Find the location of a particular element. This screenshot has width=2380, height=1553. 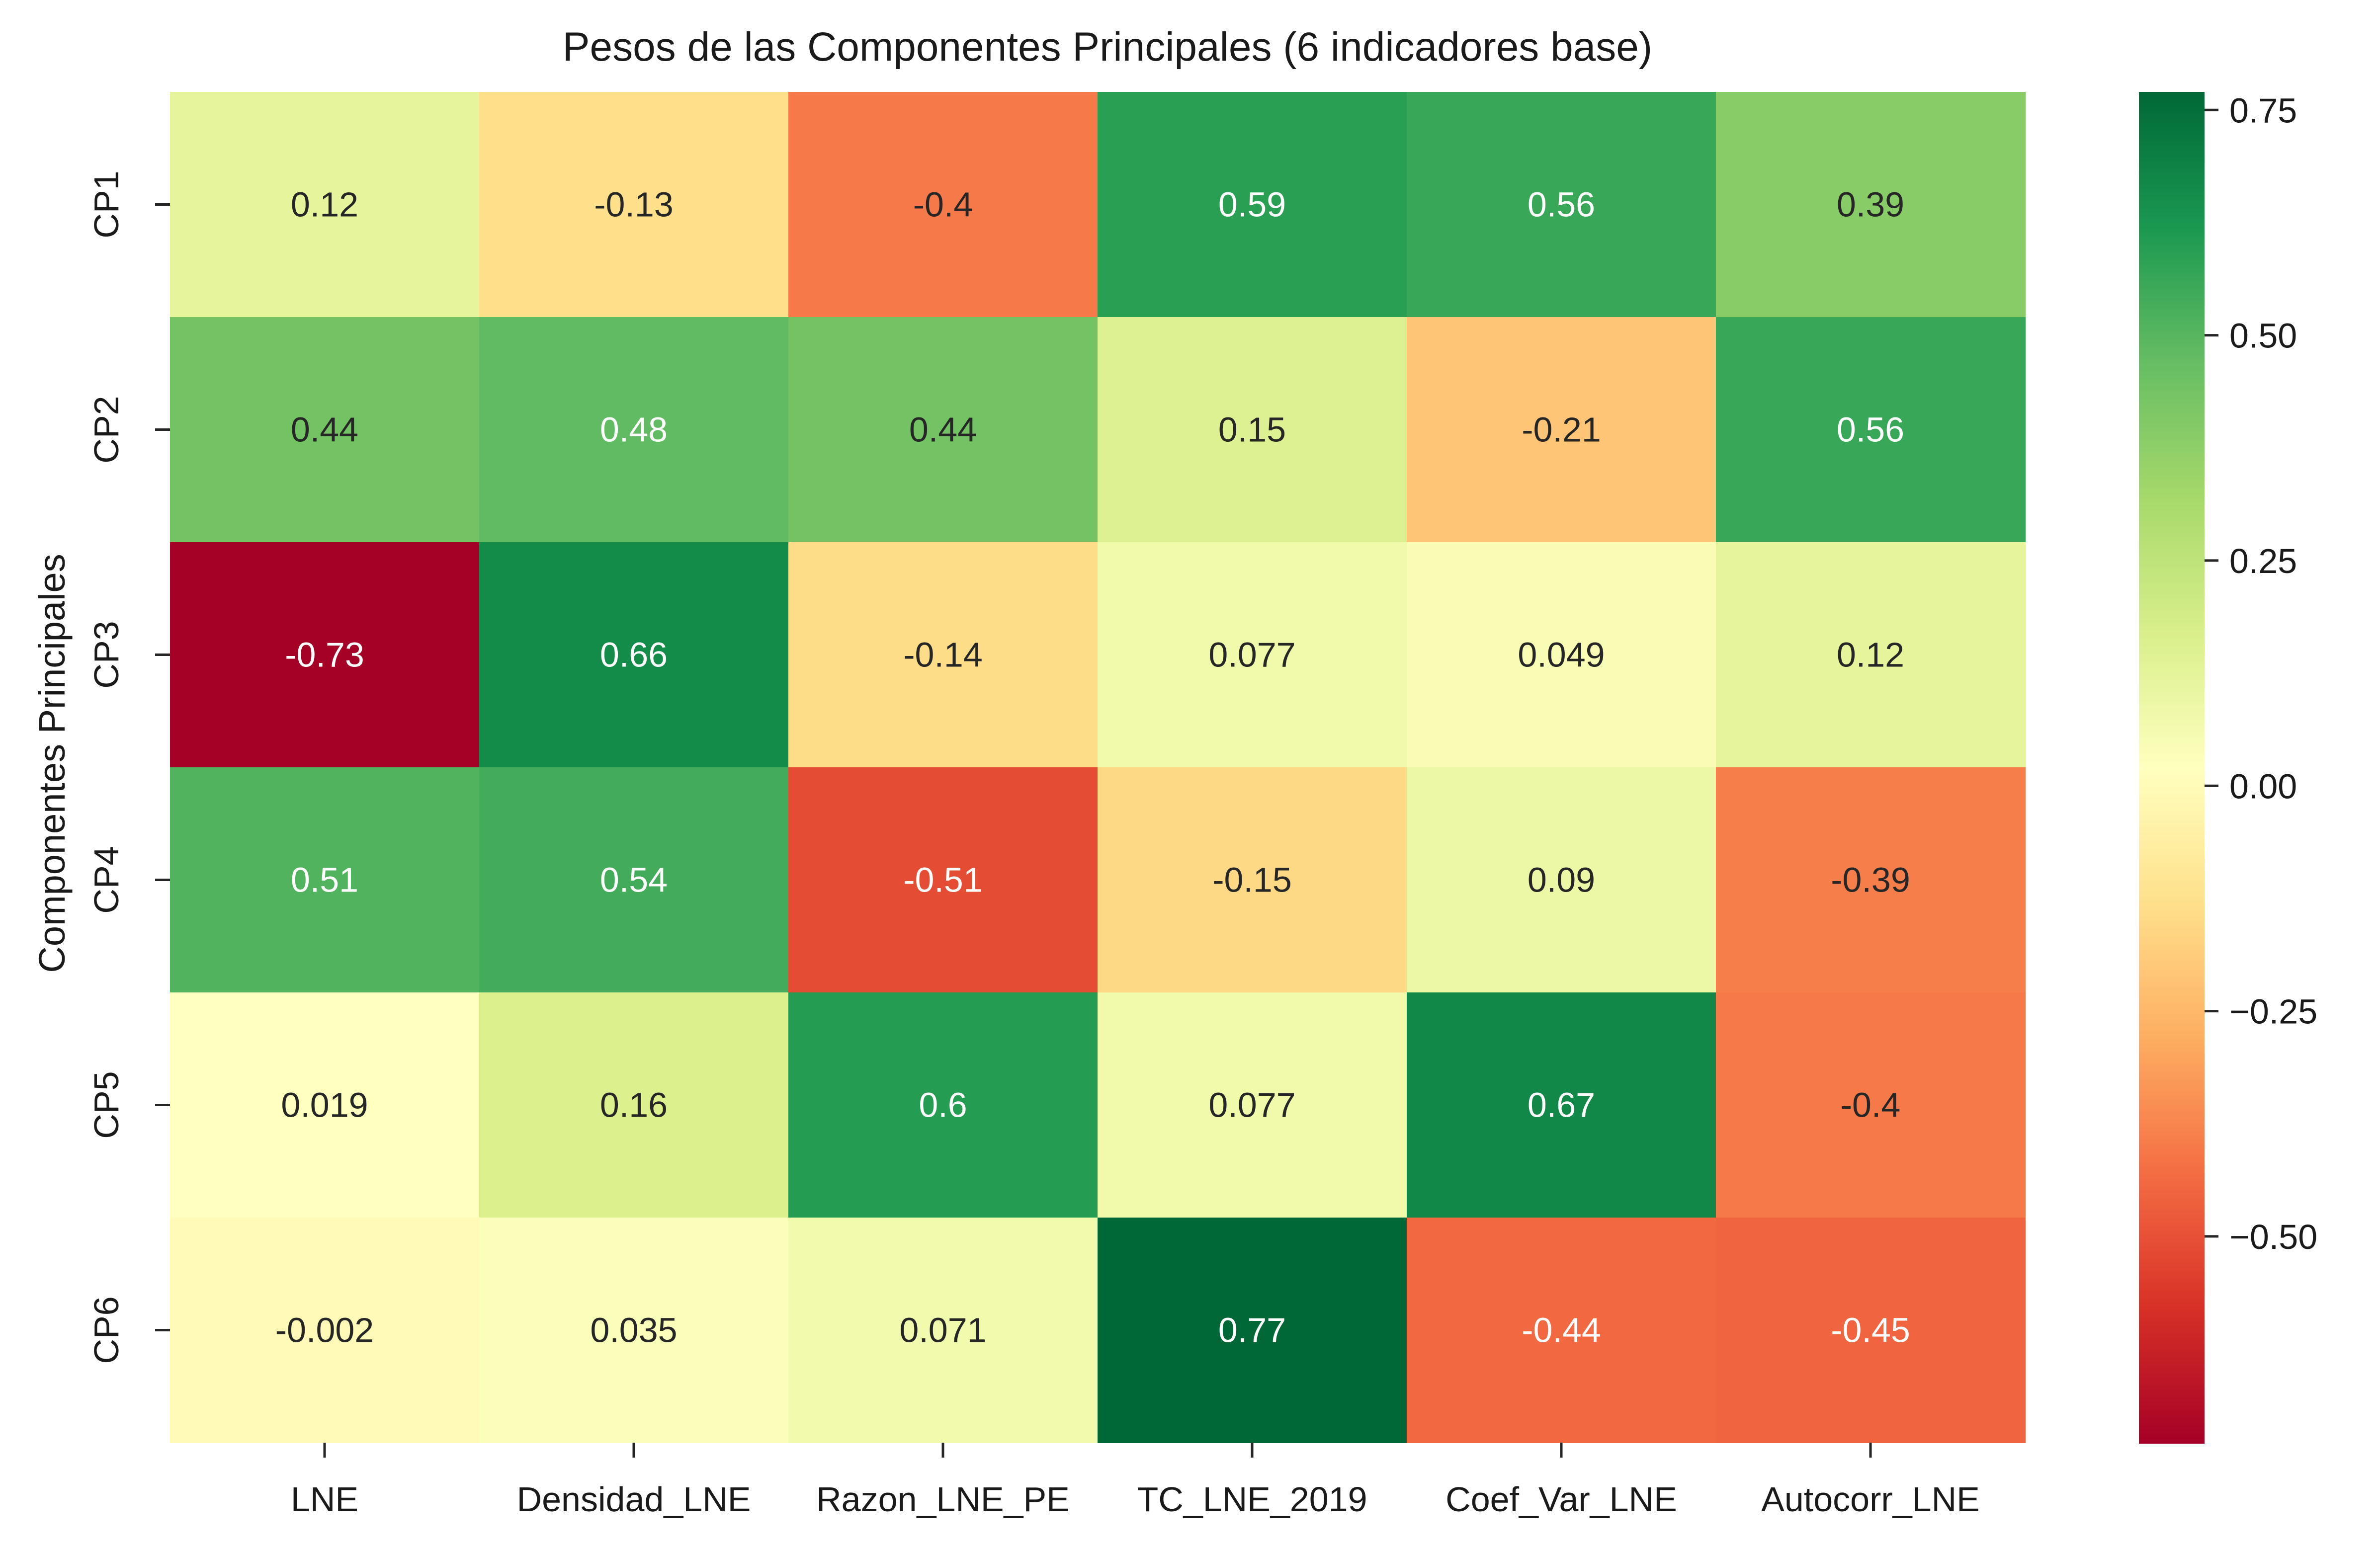

y-tick-label: CP6 is located at coordinates (106, 1330).